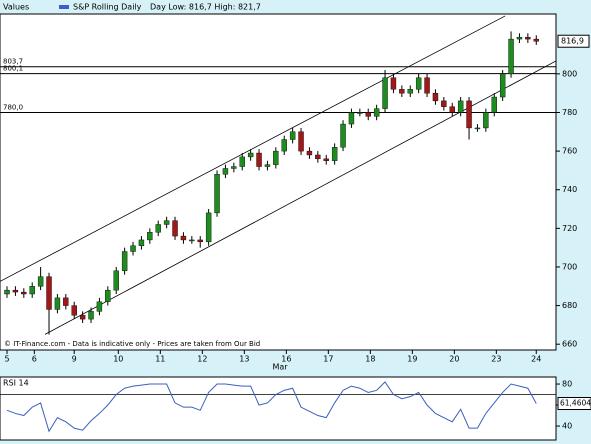  What do you see at coordinates (107, 7) in the screenshot?
I see `legend-label: S&P Rolling Daily` at bounding box center [107, 7].